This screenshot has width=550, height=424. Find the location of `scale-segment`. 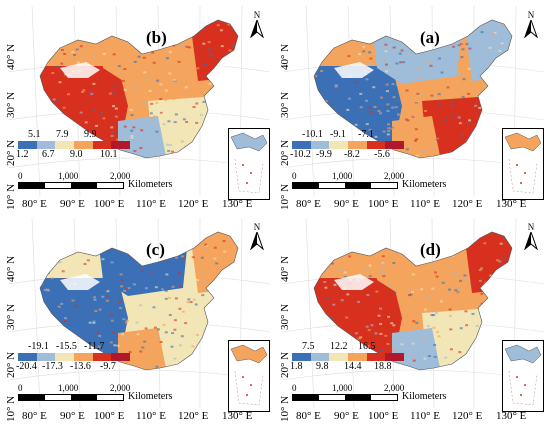

scale-segment is located at coordinates (332, 397).